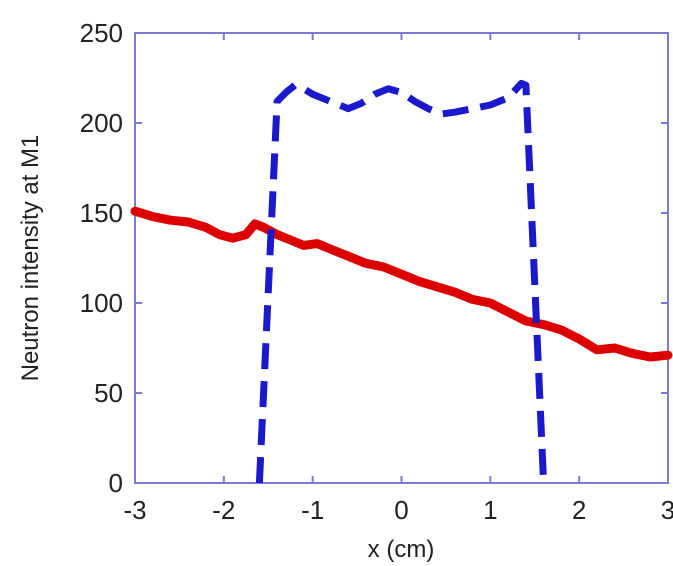 The width and height of the screenshot is (673, 566). I want to click on x-tick-label: -1, so click(312, 510).